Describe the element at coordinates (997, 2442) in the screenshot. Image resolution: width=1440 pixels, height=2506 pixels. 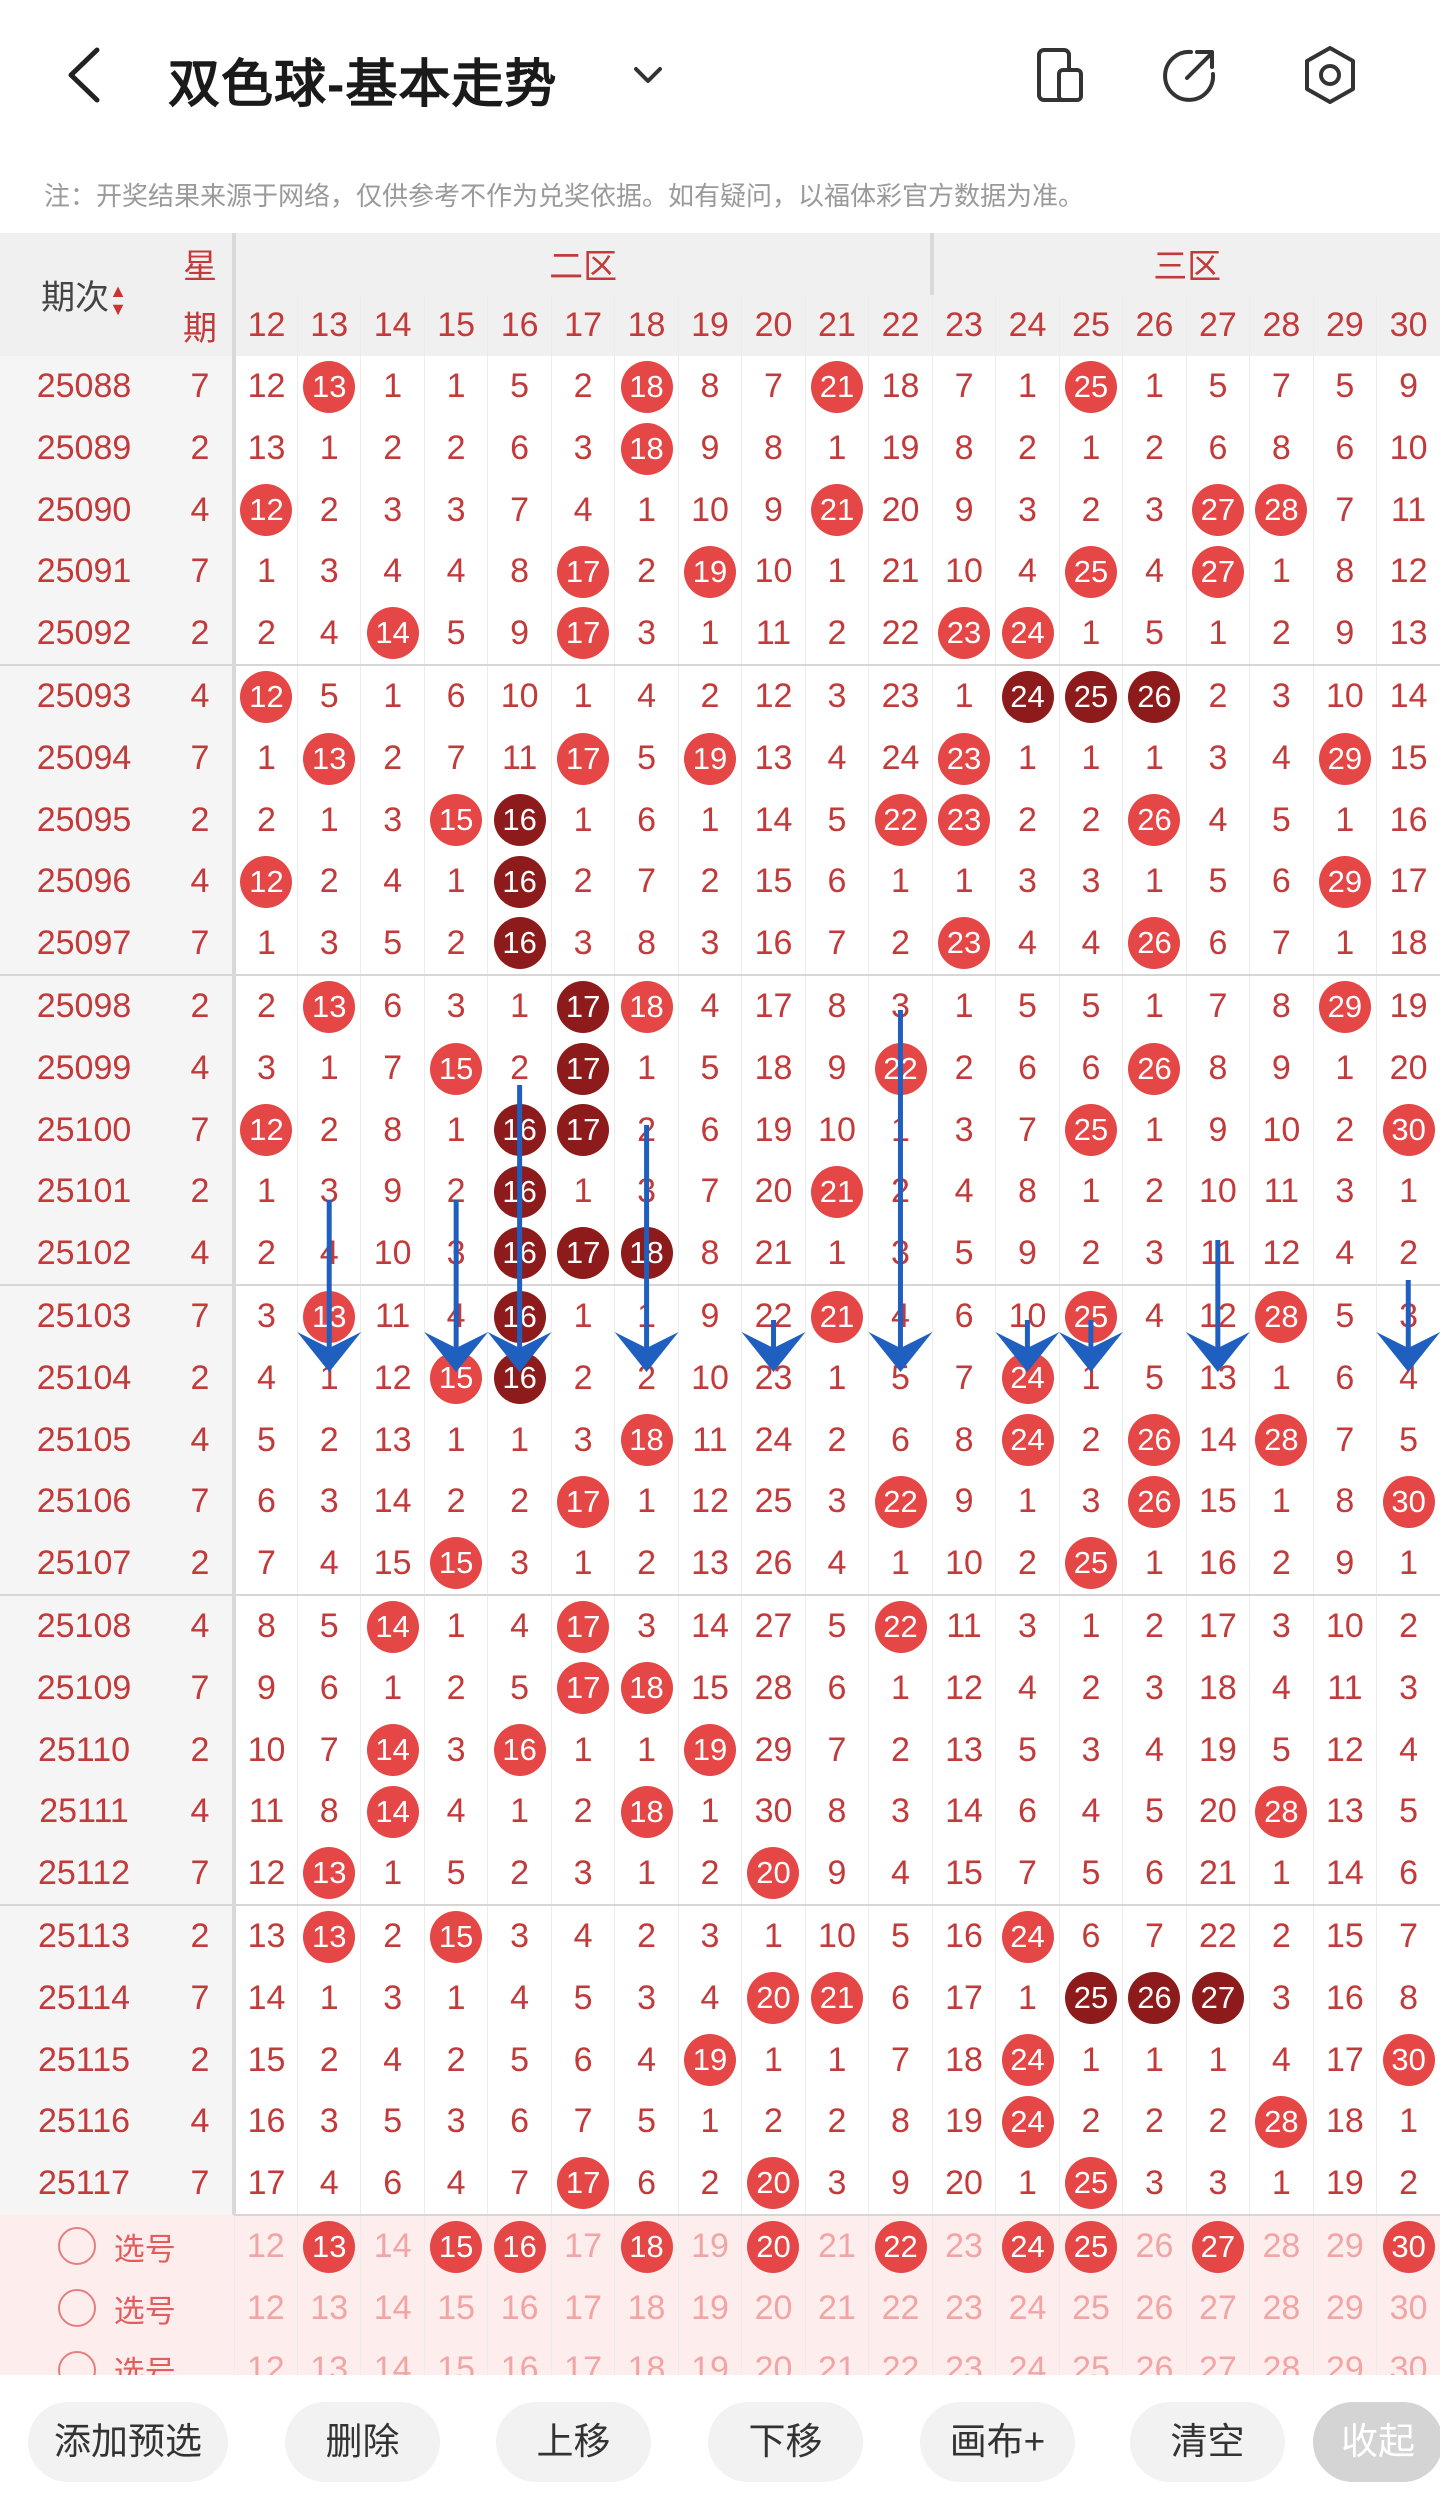
I see `canvas-button: 画布+` at that location.